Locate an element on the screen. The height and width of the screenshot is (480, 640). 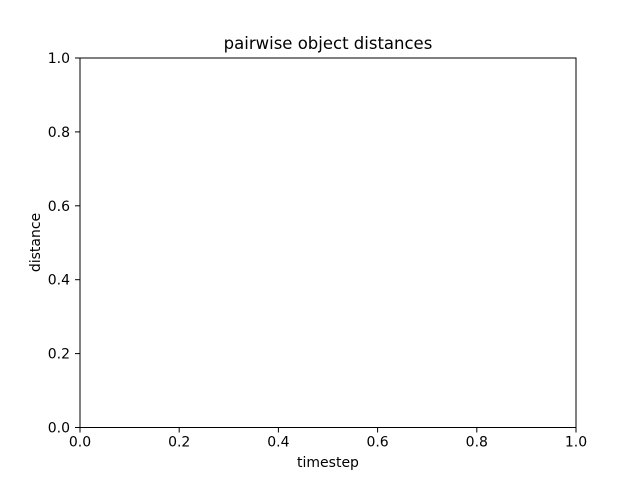
y-axis-label: distance is located at coordinates (36, 242).